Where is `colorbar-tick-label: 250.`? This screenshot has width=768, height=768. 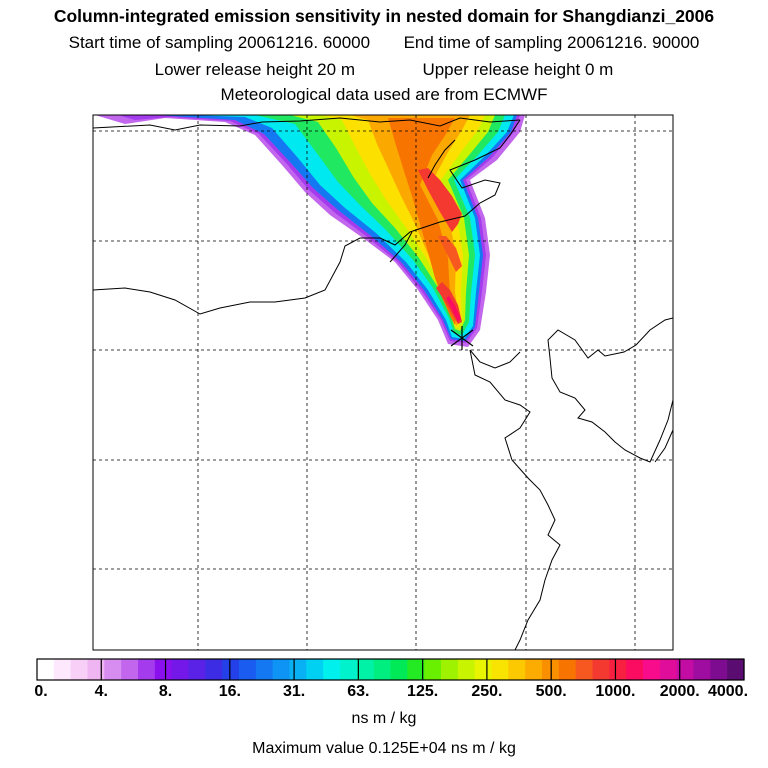
colorbar-tick-label: 250. is located at coordinates (487, 691).